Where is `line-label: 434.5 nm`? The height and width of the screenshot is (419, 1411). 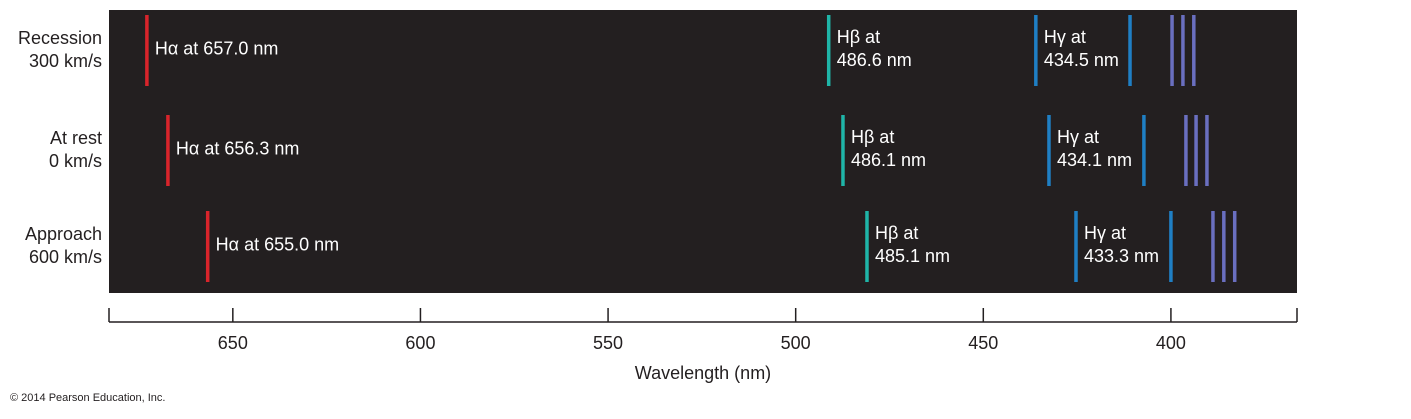 line-label: 434.5 nm is located at coordinates (1081, 60).